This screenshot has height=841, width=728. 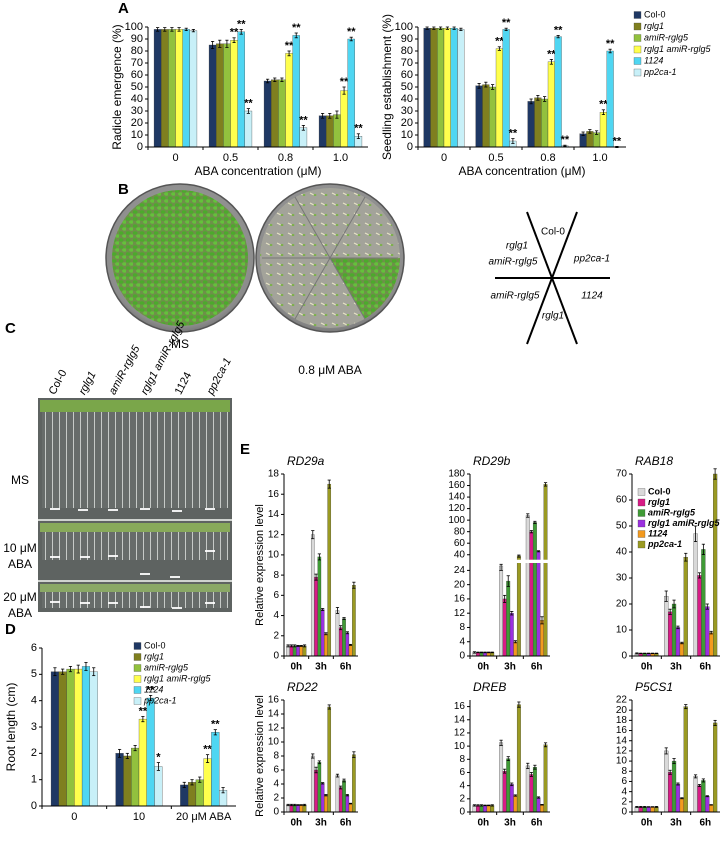 I want to click on y-tick-label: 22, so click(x=622, y=700).